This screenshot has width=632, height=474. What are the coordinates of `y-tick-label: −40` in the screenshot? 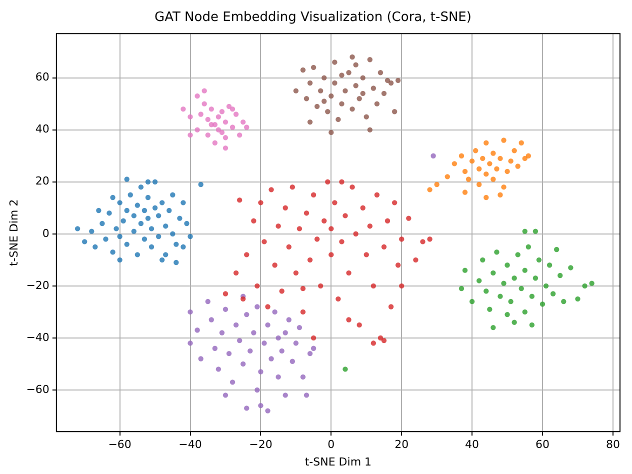 It's located at (38, 337).